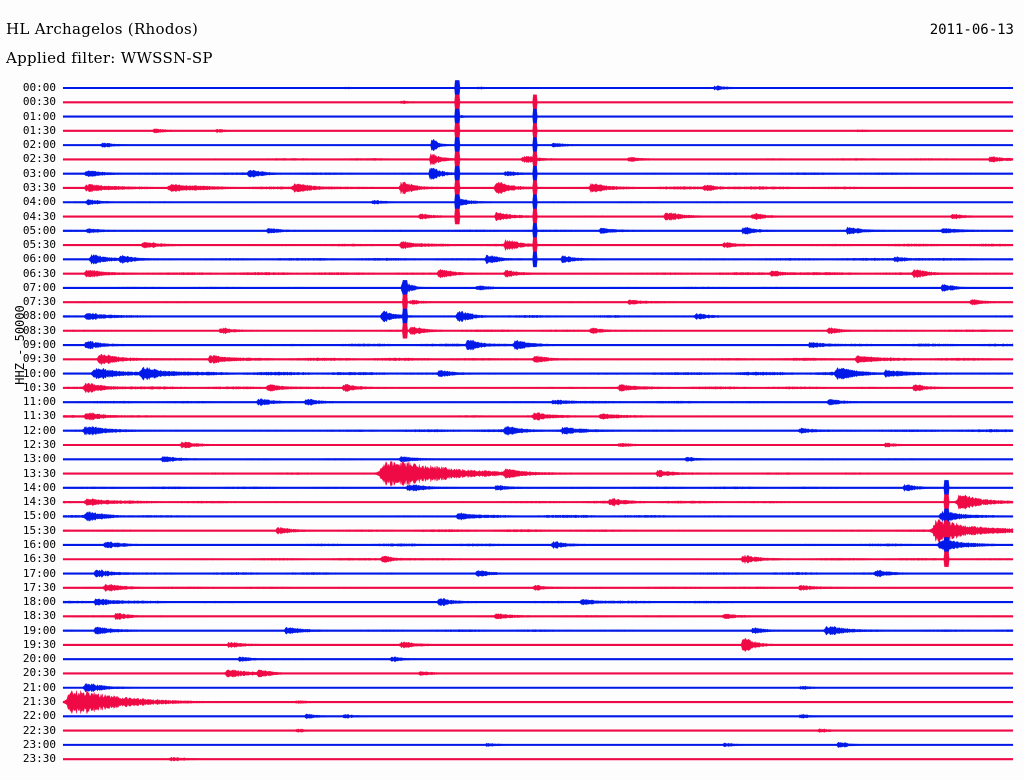 Image resolution: width=1024 pixels, height=780 pixels. I want to click on time-tick-0830: 08:30, so click(39, 330).